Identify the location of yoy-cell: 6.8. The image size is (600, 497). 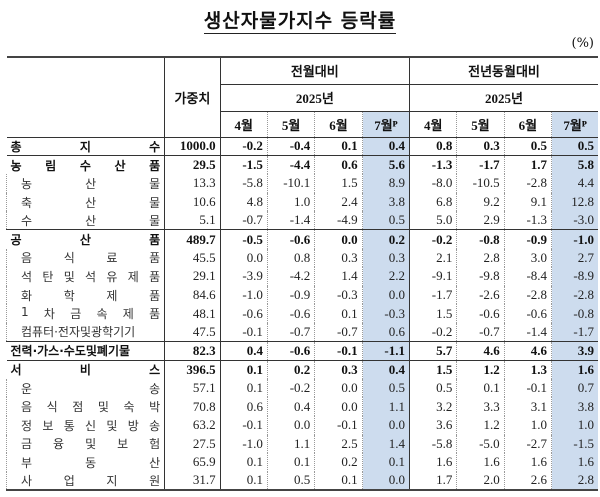
(432, 202).